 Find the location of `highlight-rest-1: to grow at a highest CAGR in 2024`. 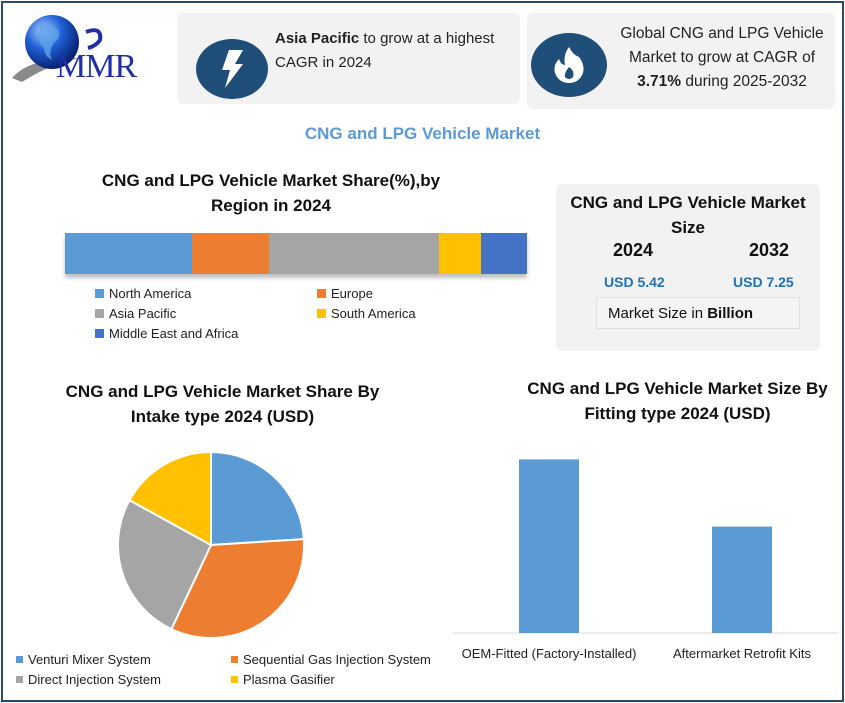

highlight-rest-1: to grow at a highest CAGR in 2024 is located at coordinates (385, 50).